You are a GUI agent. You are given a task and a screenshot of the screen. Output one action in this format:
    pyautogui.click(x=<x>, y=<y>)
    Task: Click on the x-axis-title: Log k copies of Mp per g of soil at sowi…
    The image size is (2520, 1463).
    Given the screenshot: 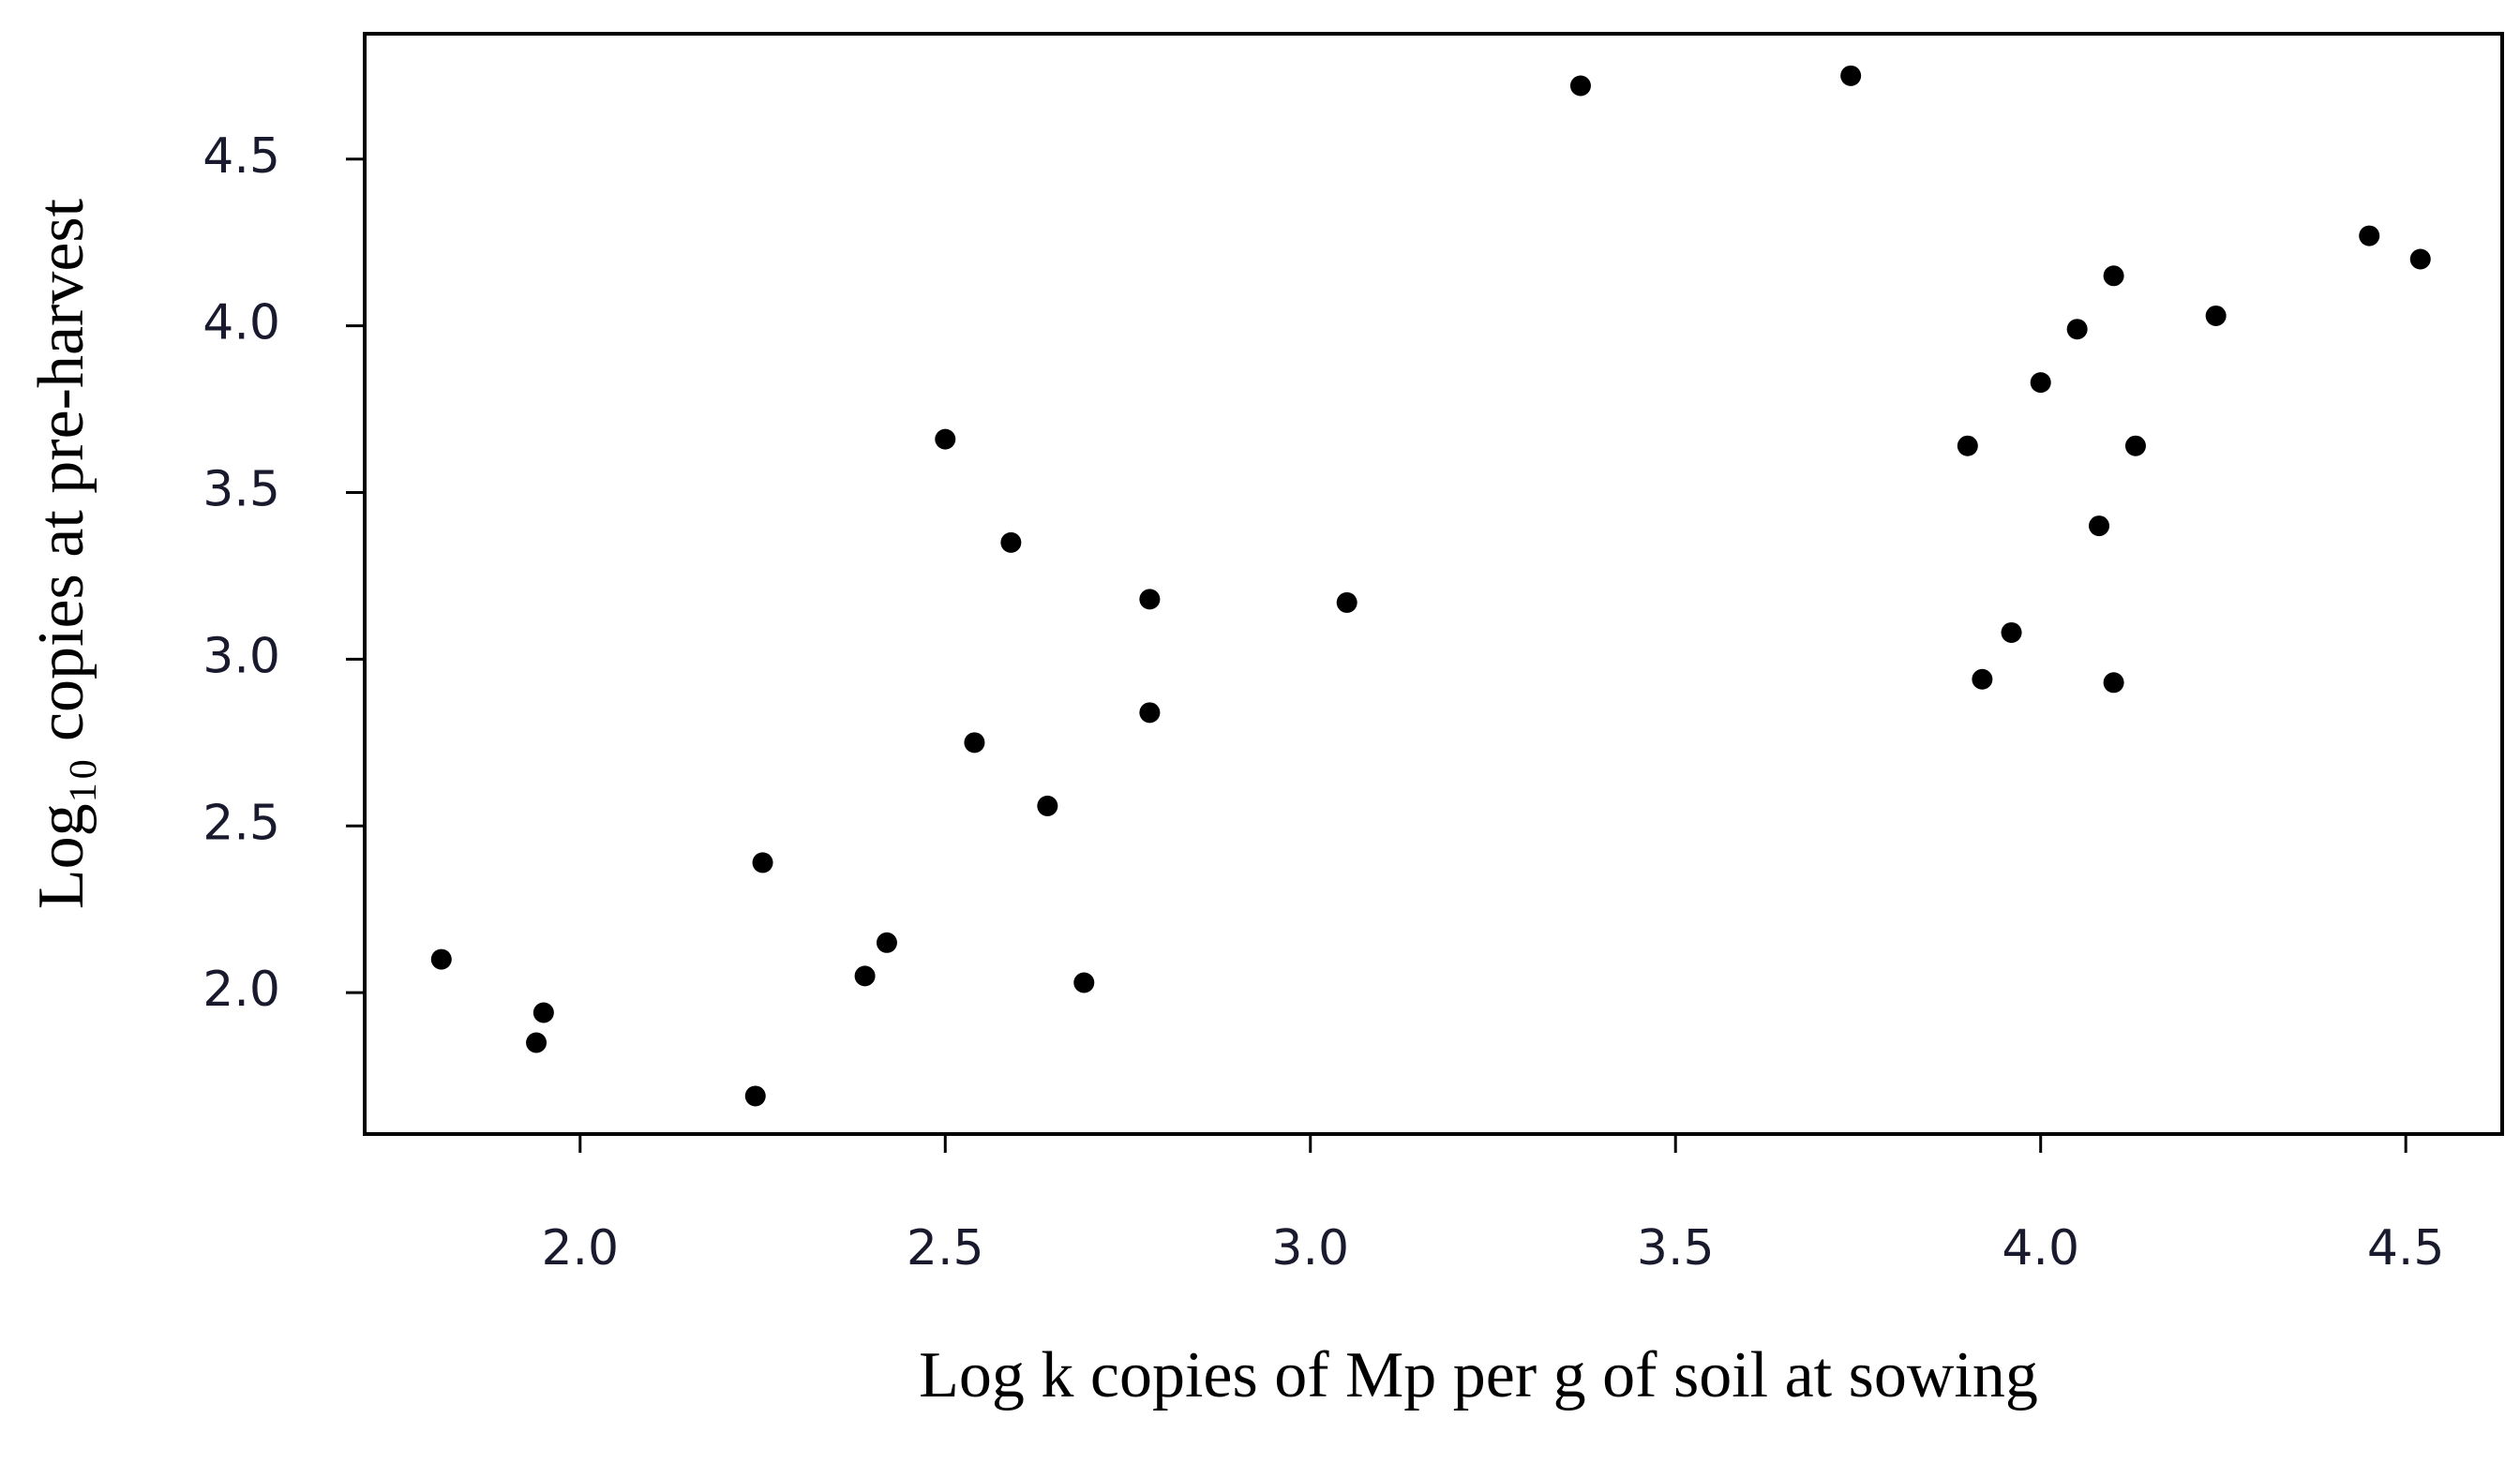 What is the action you would take?
    pyautogui.click(x=1478, y=1375)
    